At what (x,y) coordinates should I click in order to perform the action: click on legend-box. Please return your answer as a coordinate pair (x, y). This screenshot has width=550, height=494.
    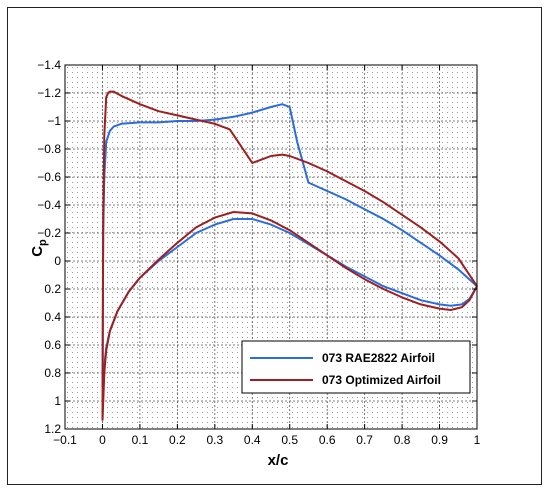
    Looking at the image, I should click on (356, 367).